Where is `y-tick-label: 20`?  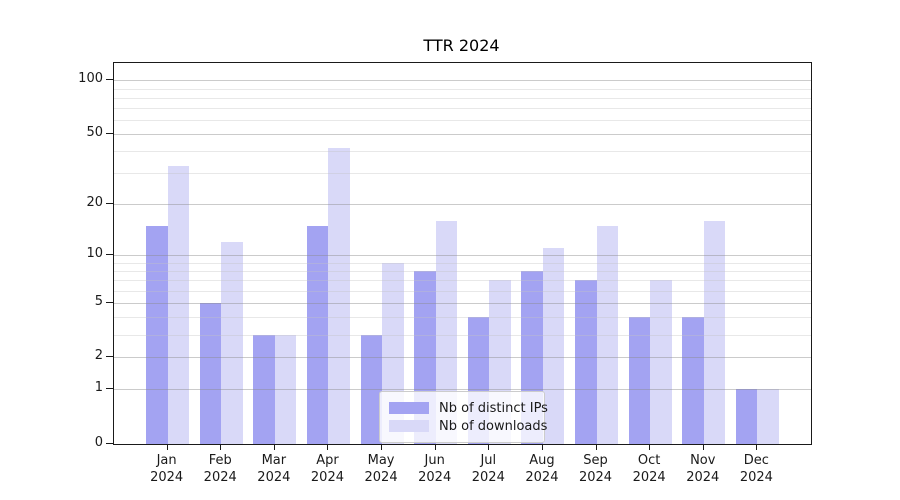
y-tick-label: 20 is located at coordinates (94, 203).